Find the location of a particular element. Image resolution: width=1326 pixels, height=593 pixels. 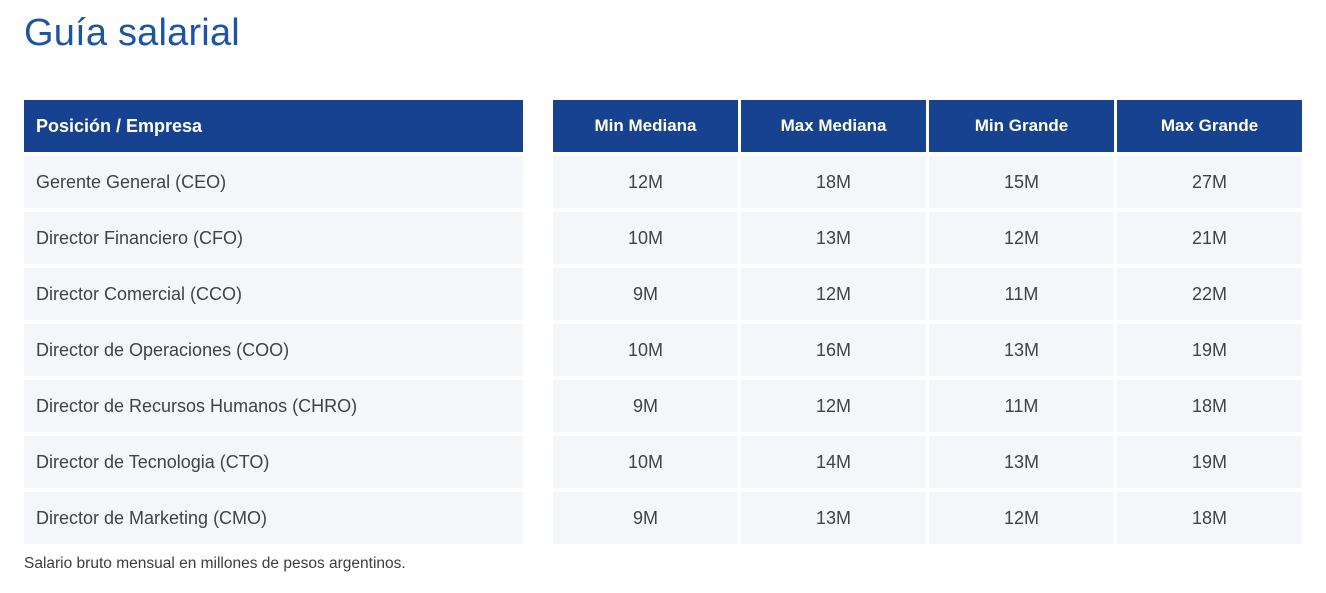

value-cell: 16M is located at coordinates (833, 350).